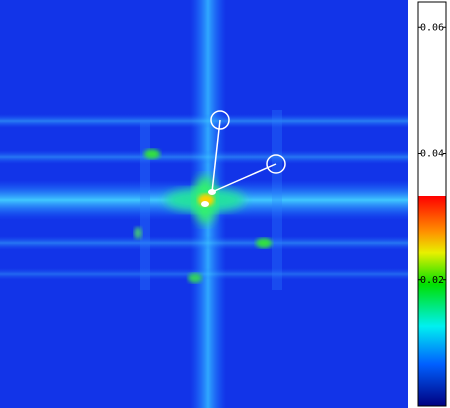 This screenshot has width=450, height=408. Describe the element at coordinates (432, 280) in the screenshot. I see `tick-label: 0.02` at that location.